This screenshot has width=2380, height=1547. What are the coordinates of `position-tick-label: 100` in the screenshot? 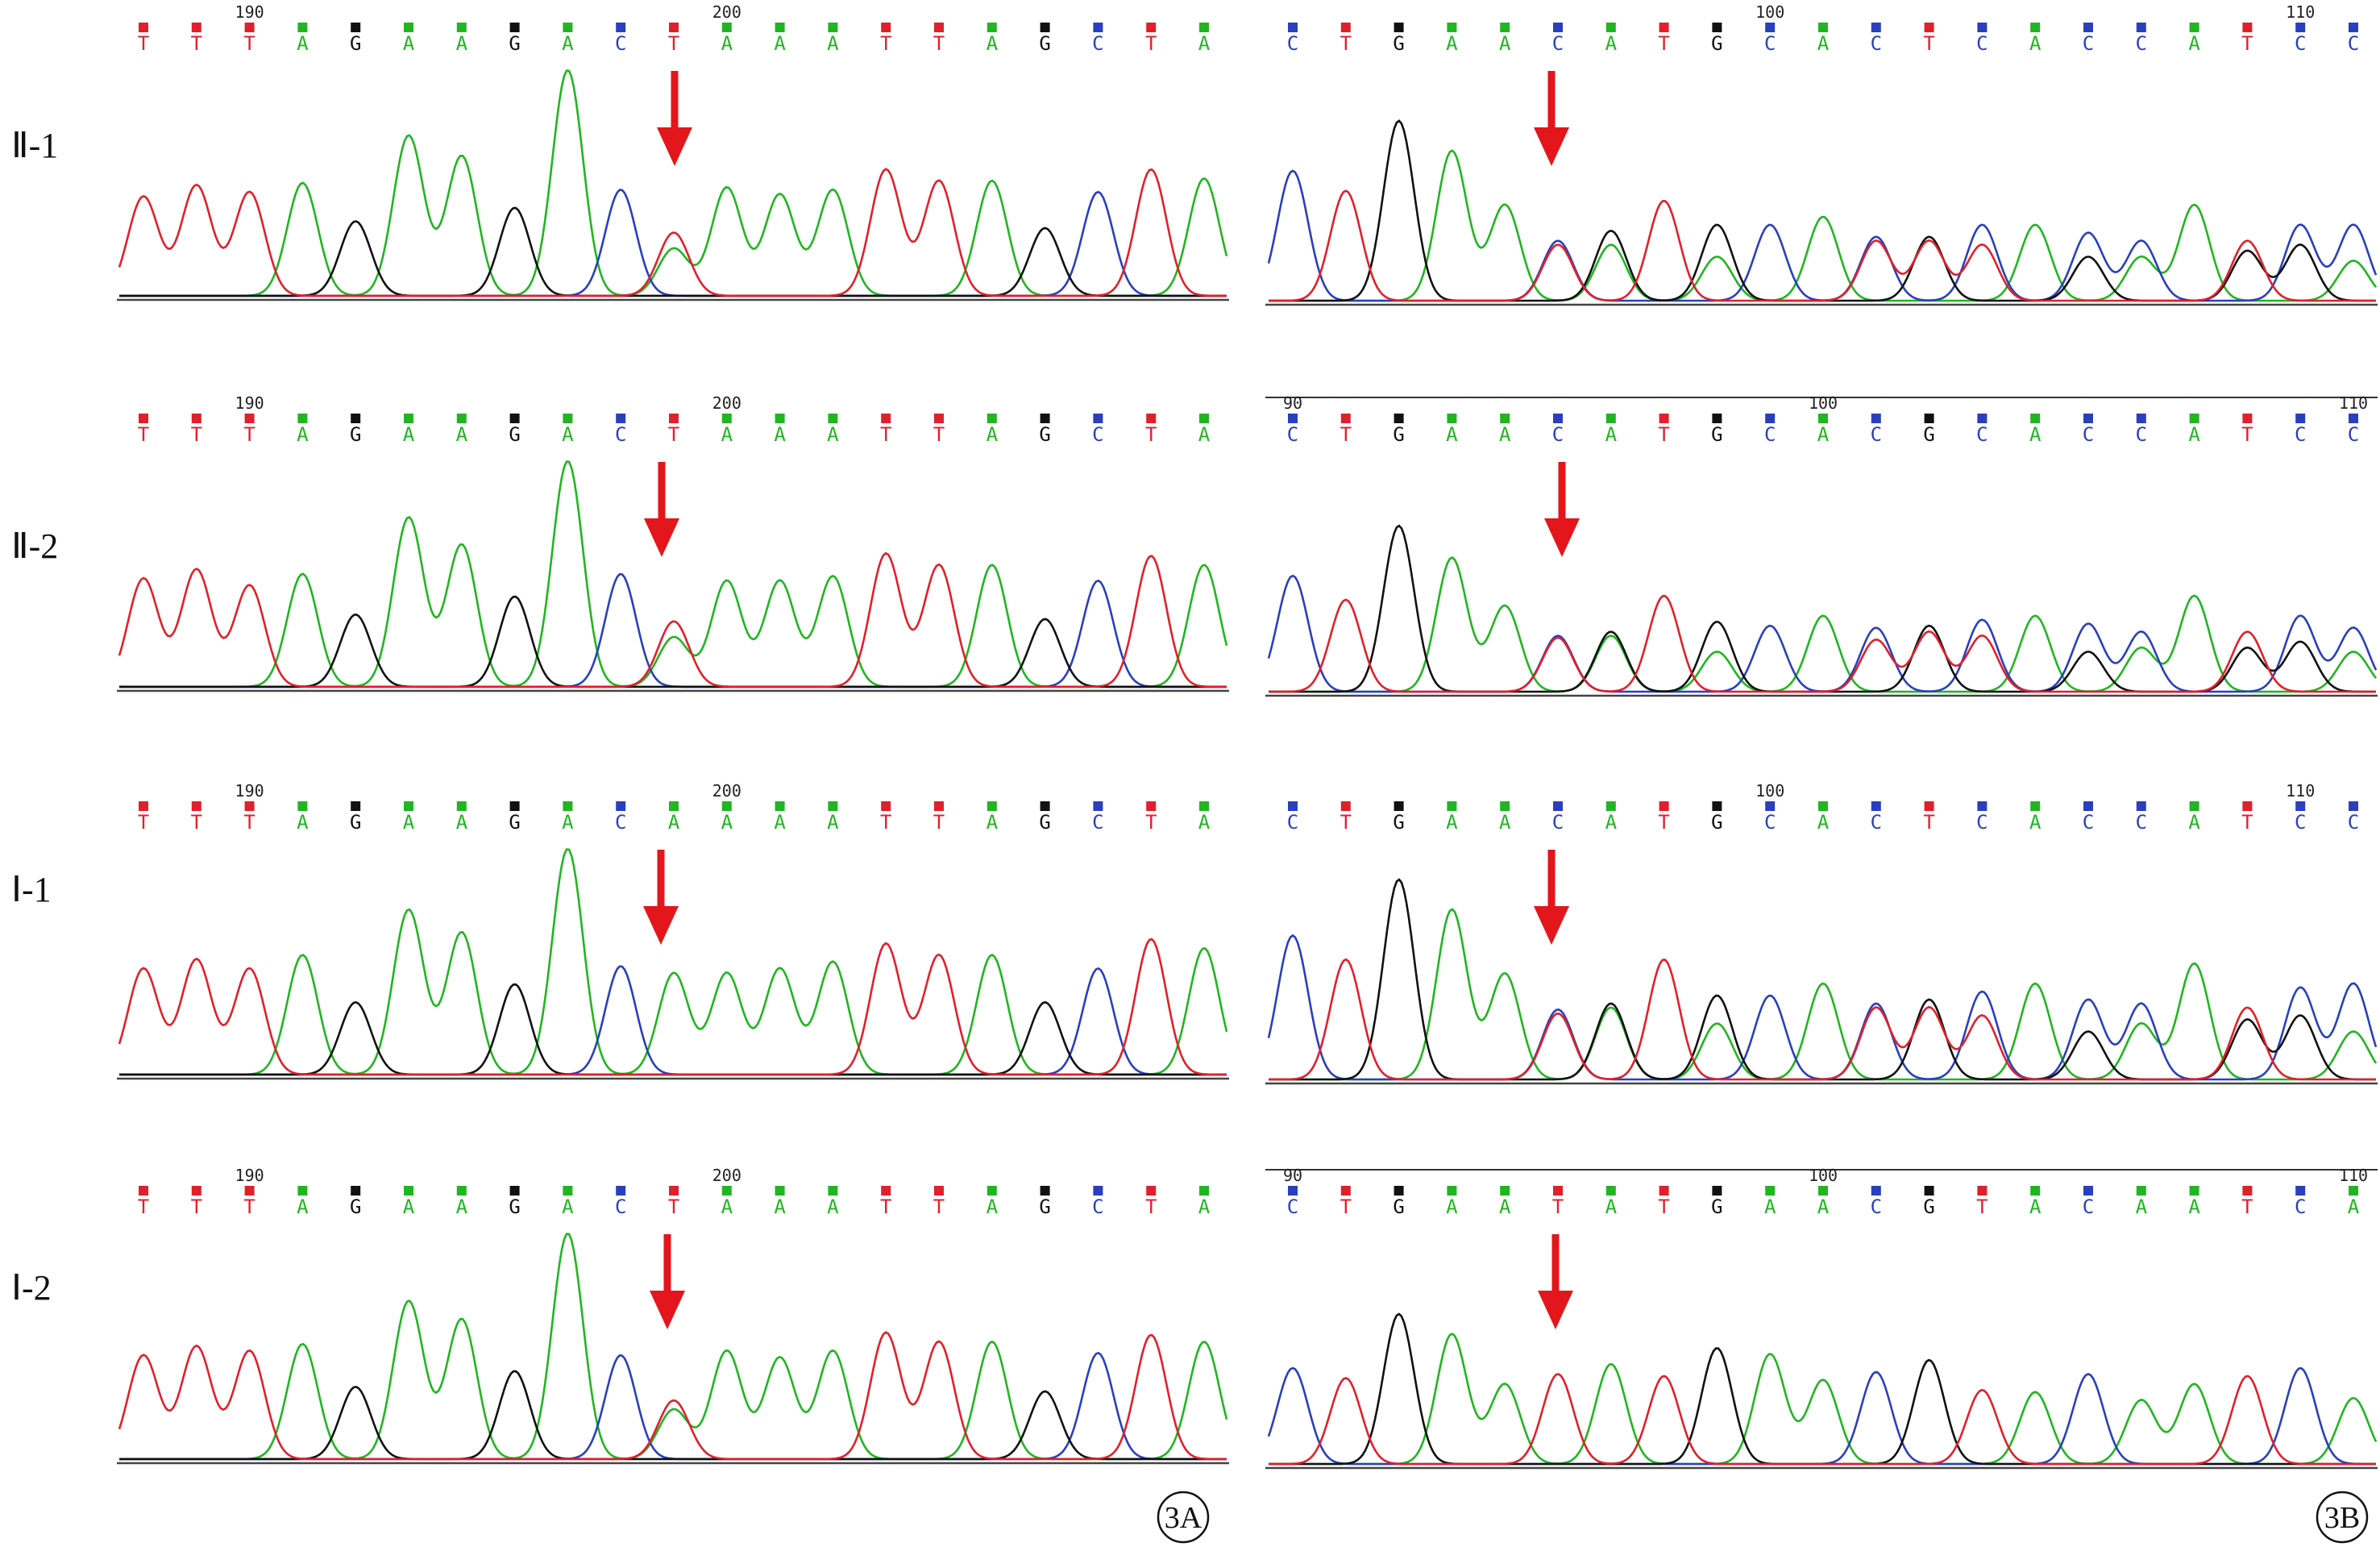 It's located at (1824, 403).